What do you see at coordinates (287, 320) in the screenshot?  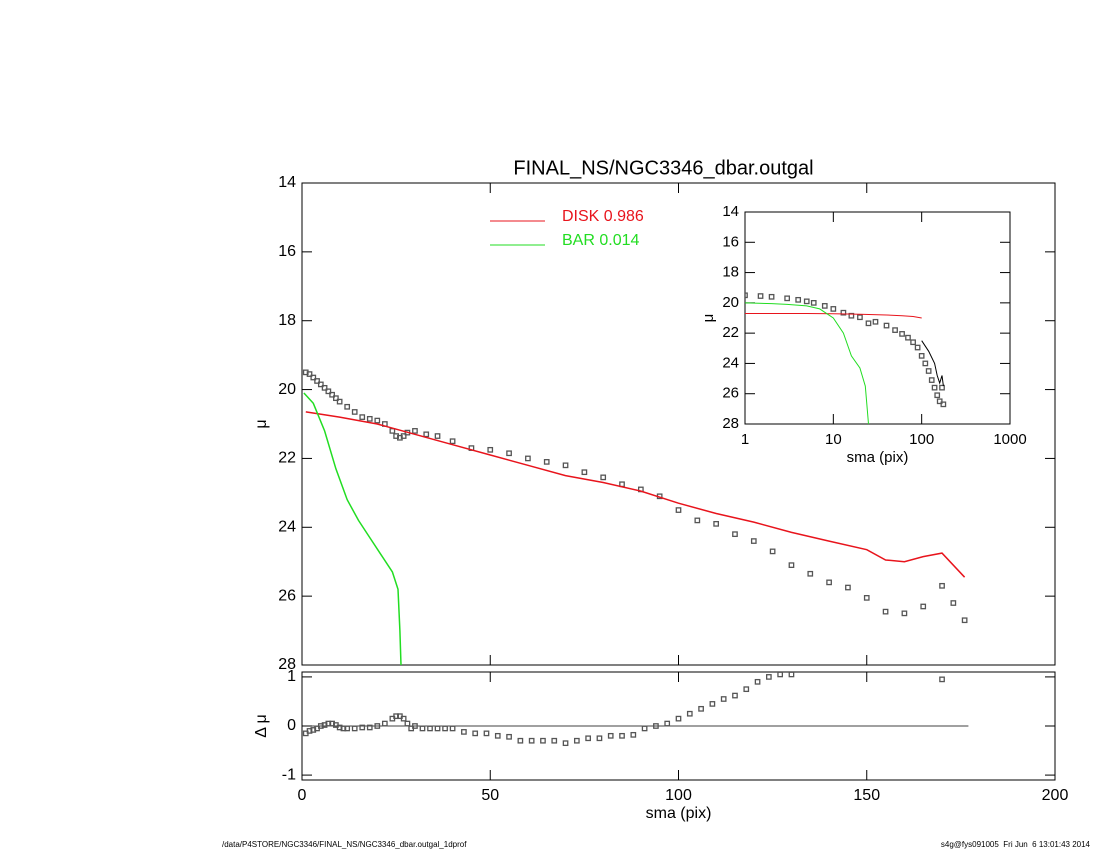 I see `y-tick-label: 18` at bounding box center [287, 320].